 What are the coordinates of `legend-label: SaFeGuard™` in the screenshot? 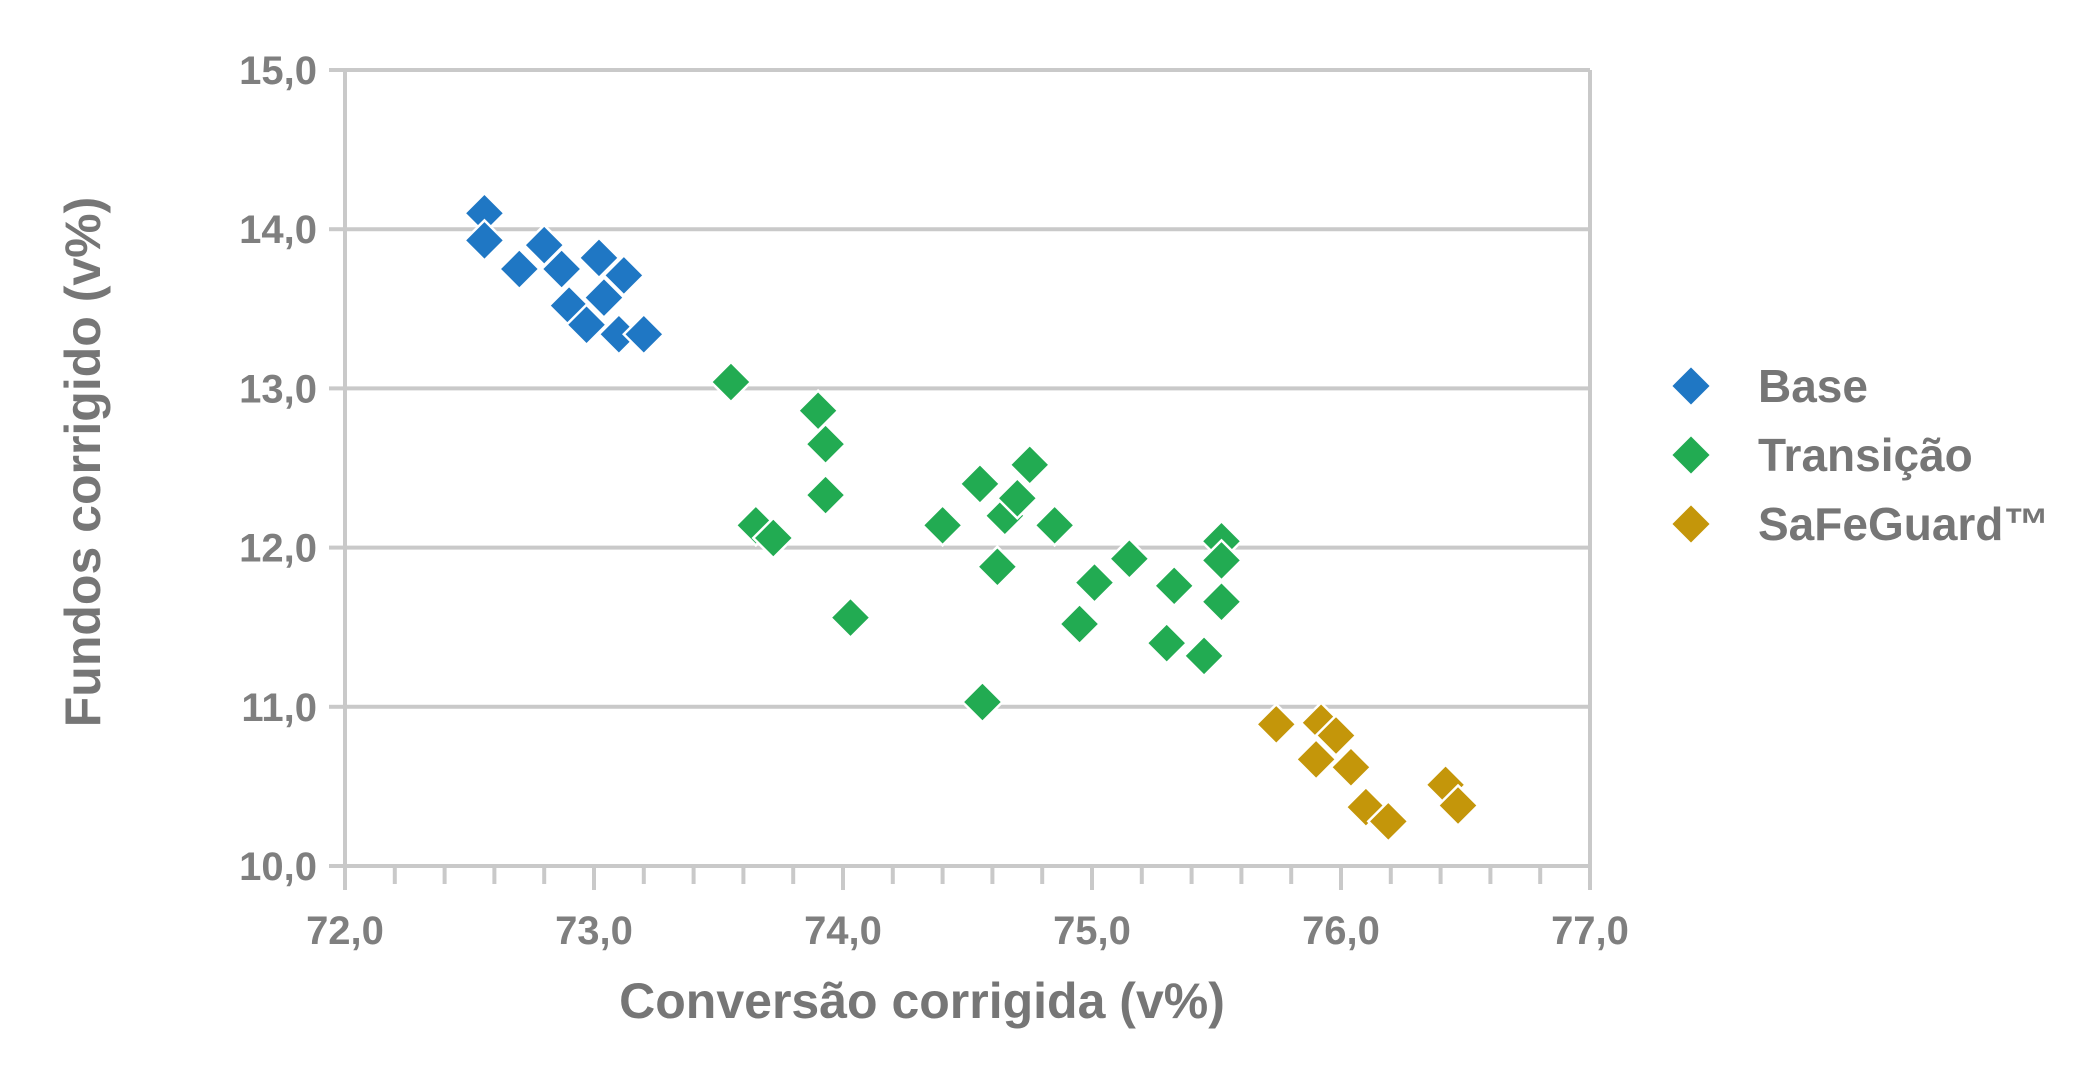 It's located at (1903, 524).